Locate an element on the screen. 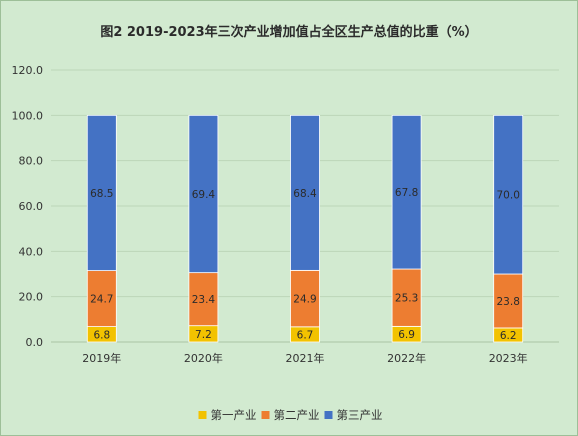 The width and height of the screenshot is (578, 436). legend: 第一产业 第二产业 第三产业 is located at coordinates (290, 415).